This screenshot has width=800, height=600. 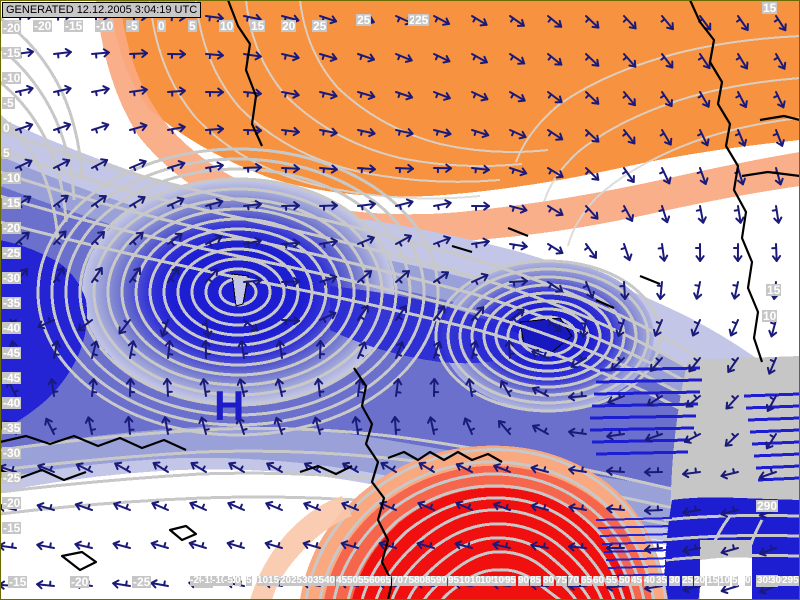 I want to click on top-axis-label: -5, so click(x=132, y=26).